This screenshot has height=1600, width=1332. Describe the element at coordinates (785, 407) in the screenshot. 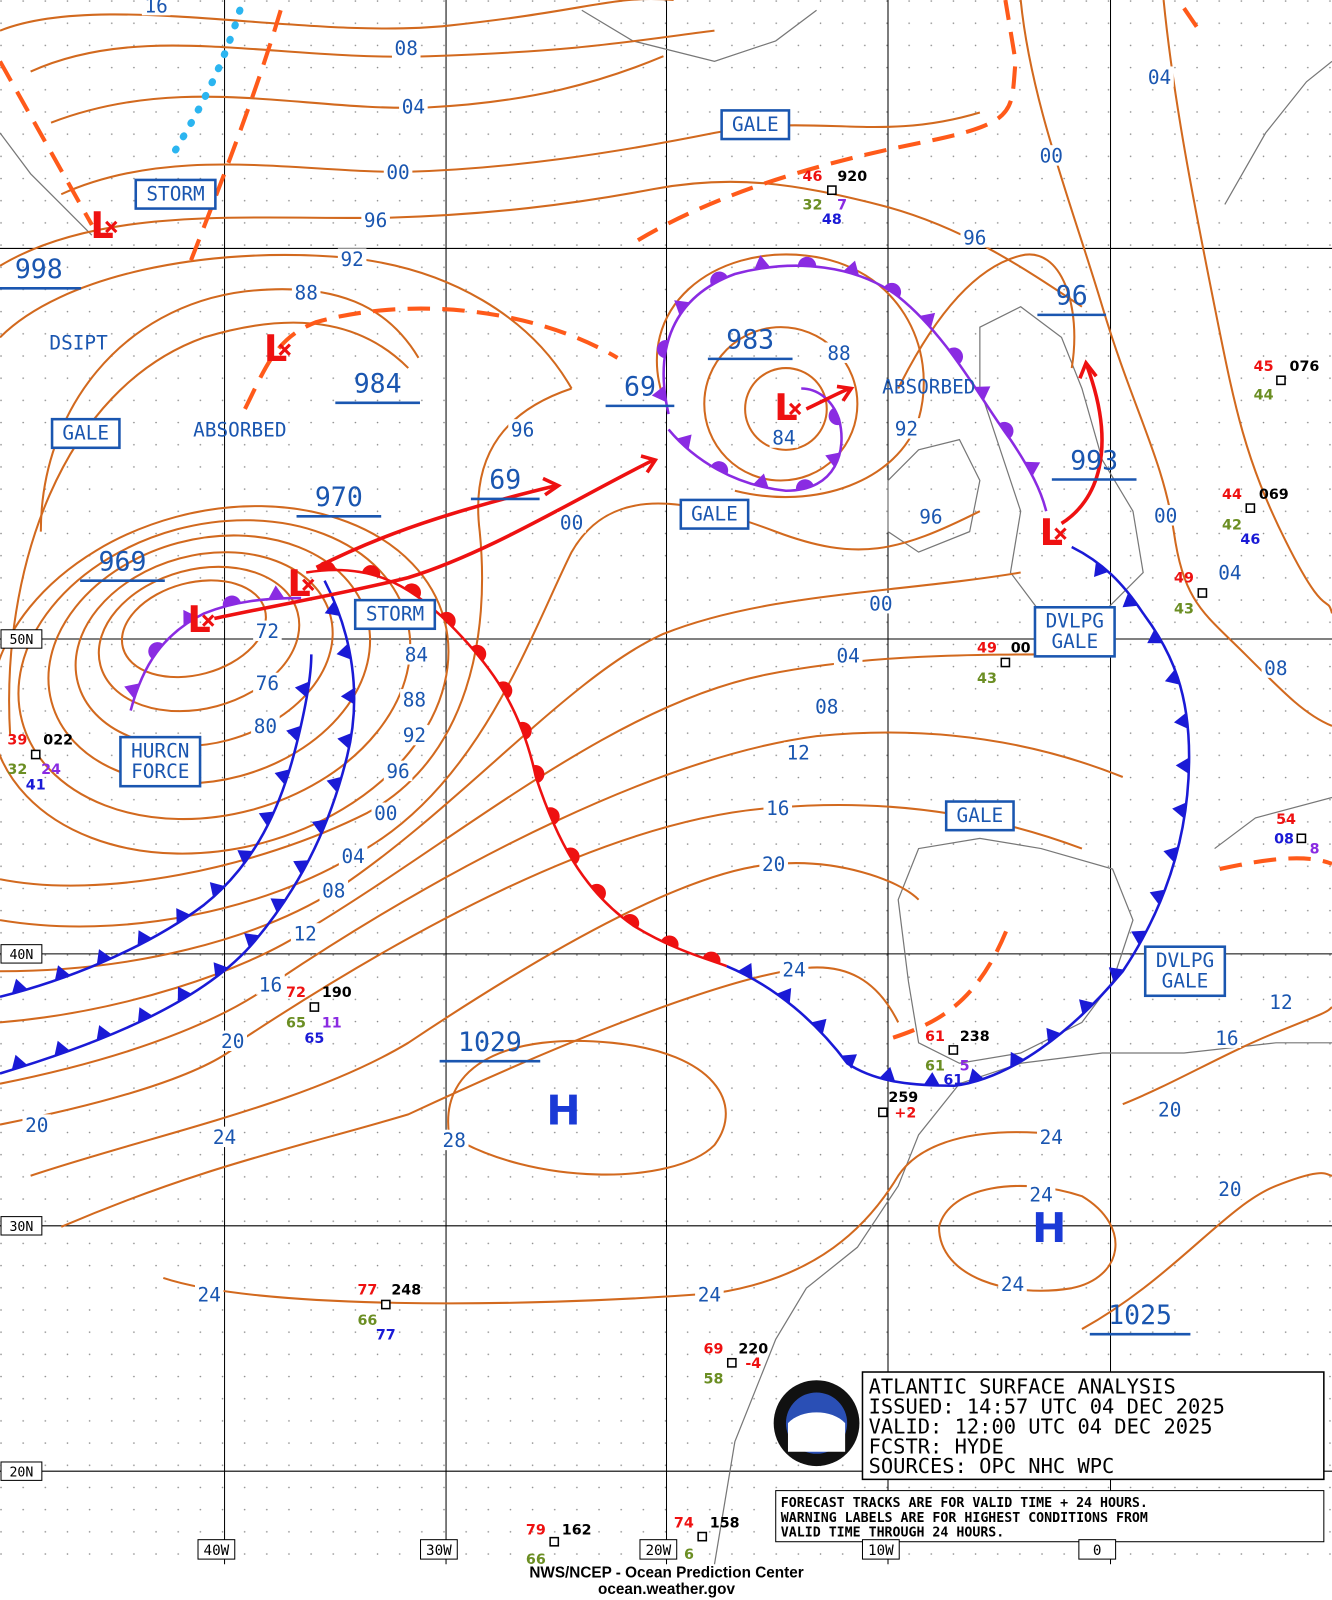

I see `low-center: L` at that location.